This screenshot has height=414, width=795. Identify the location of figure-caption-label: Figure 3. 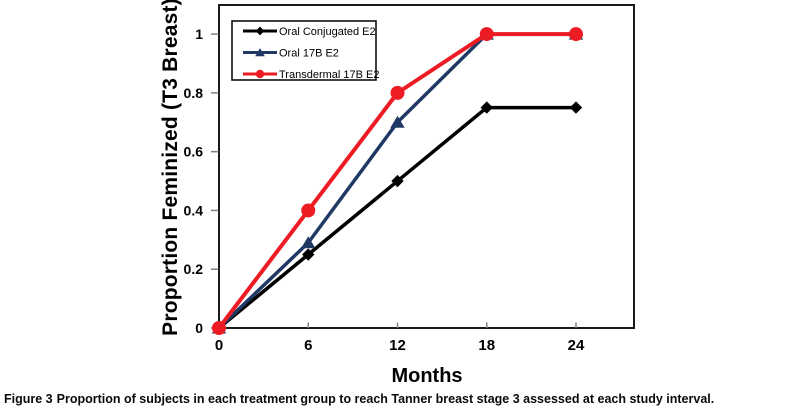
(28, 399).